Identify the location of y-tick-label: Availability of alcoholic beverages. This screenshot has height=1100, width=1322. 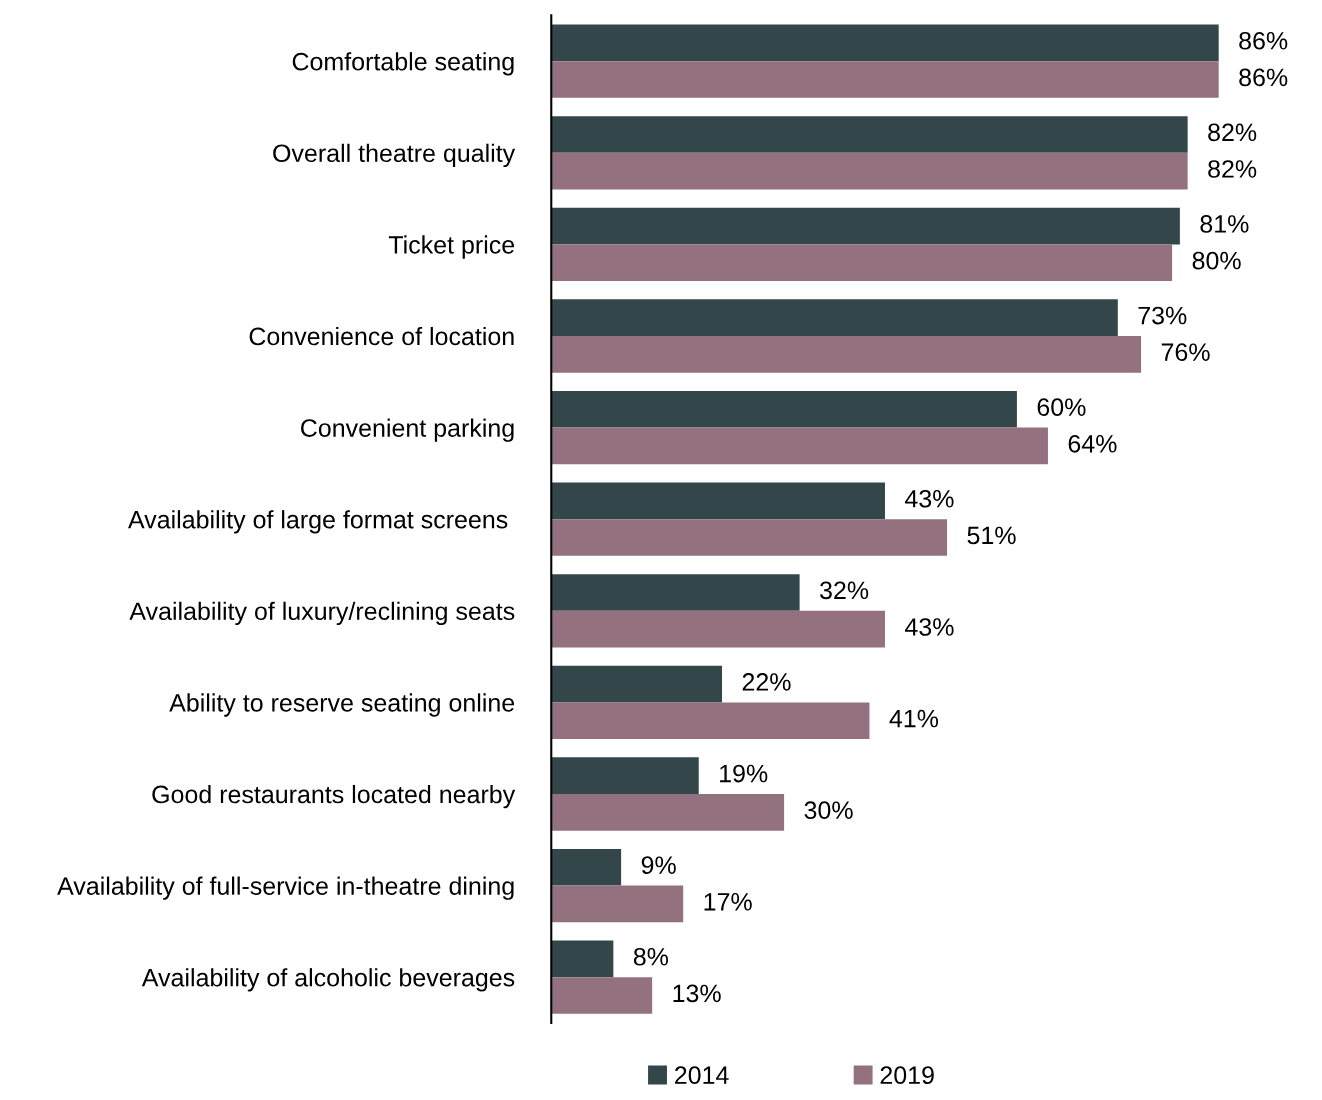
(328, 980).